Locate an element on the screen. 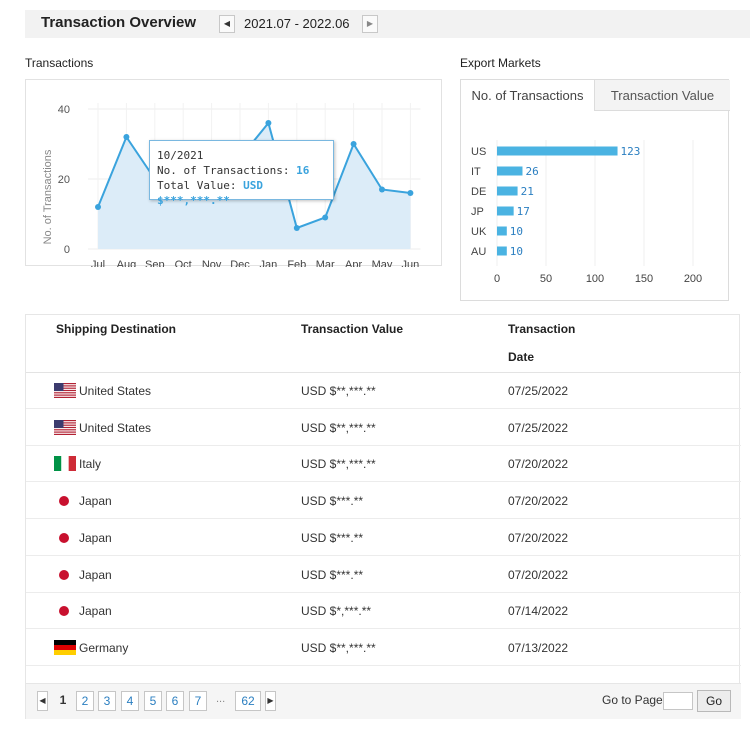 This screenshot has width=750, height=750. go-button: Go is located at coordinates (714, 701).